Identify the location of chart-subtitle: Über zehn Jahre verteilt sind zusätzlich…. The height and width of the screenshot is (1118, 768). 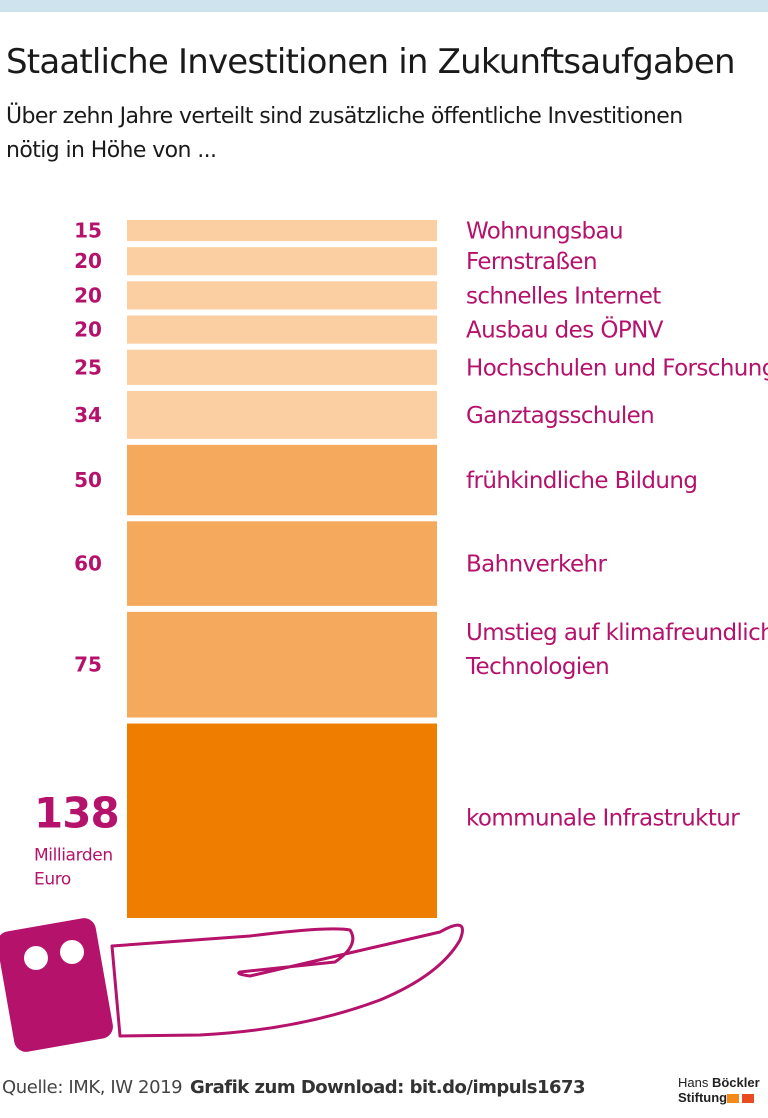
(344, 133).